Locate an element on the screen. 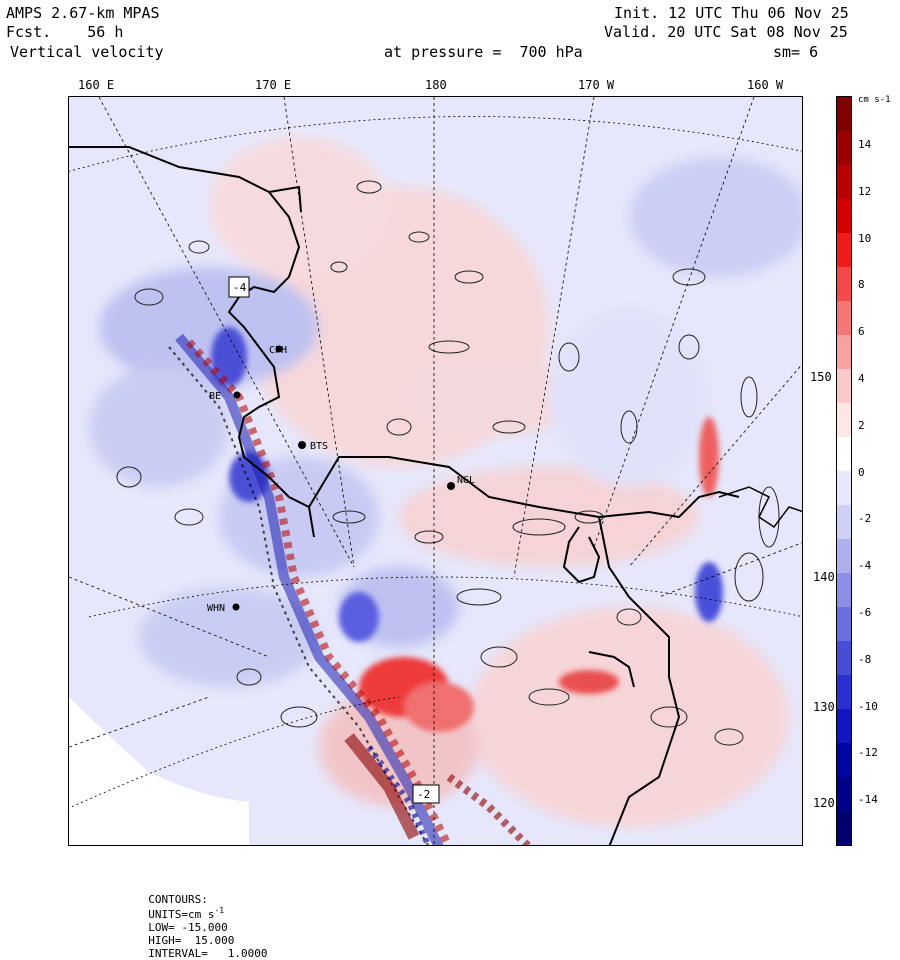 This screenshot has height=960, width=900. field-name: Vertical velocity is located at coordinates (87, 52).